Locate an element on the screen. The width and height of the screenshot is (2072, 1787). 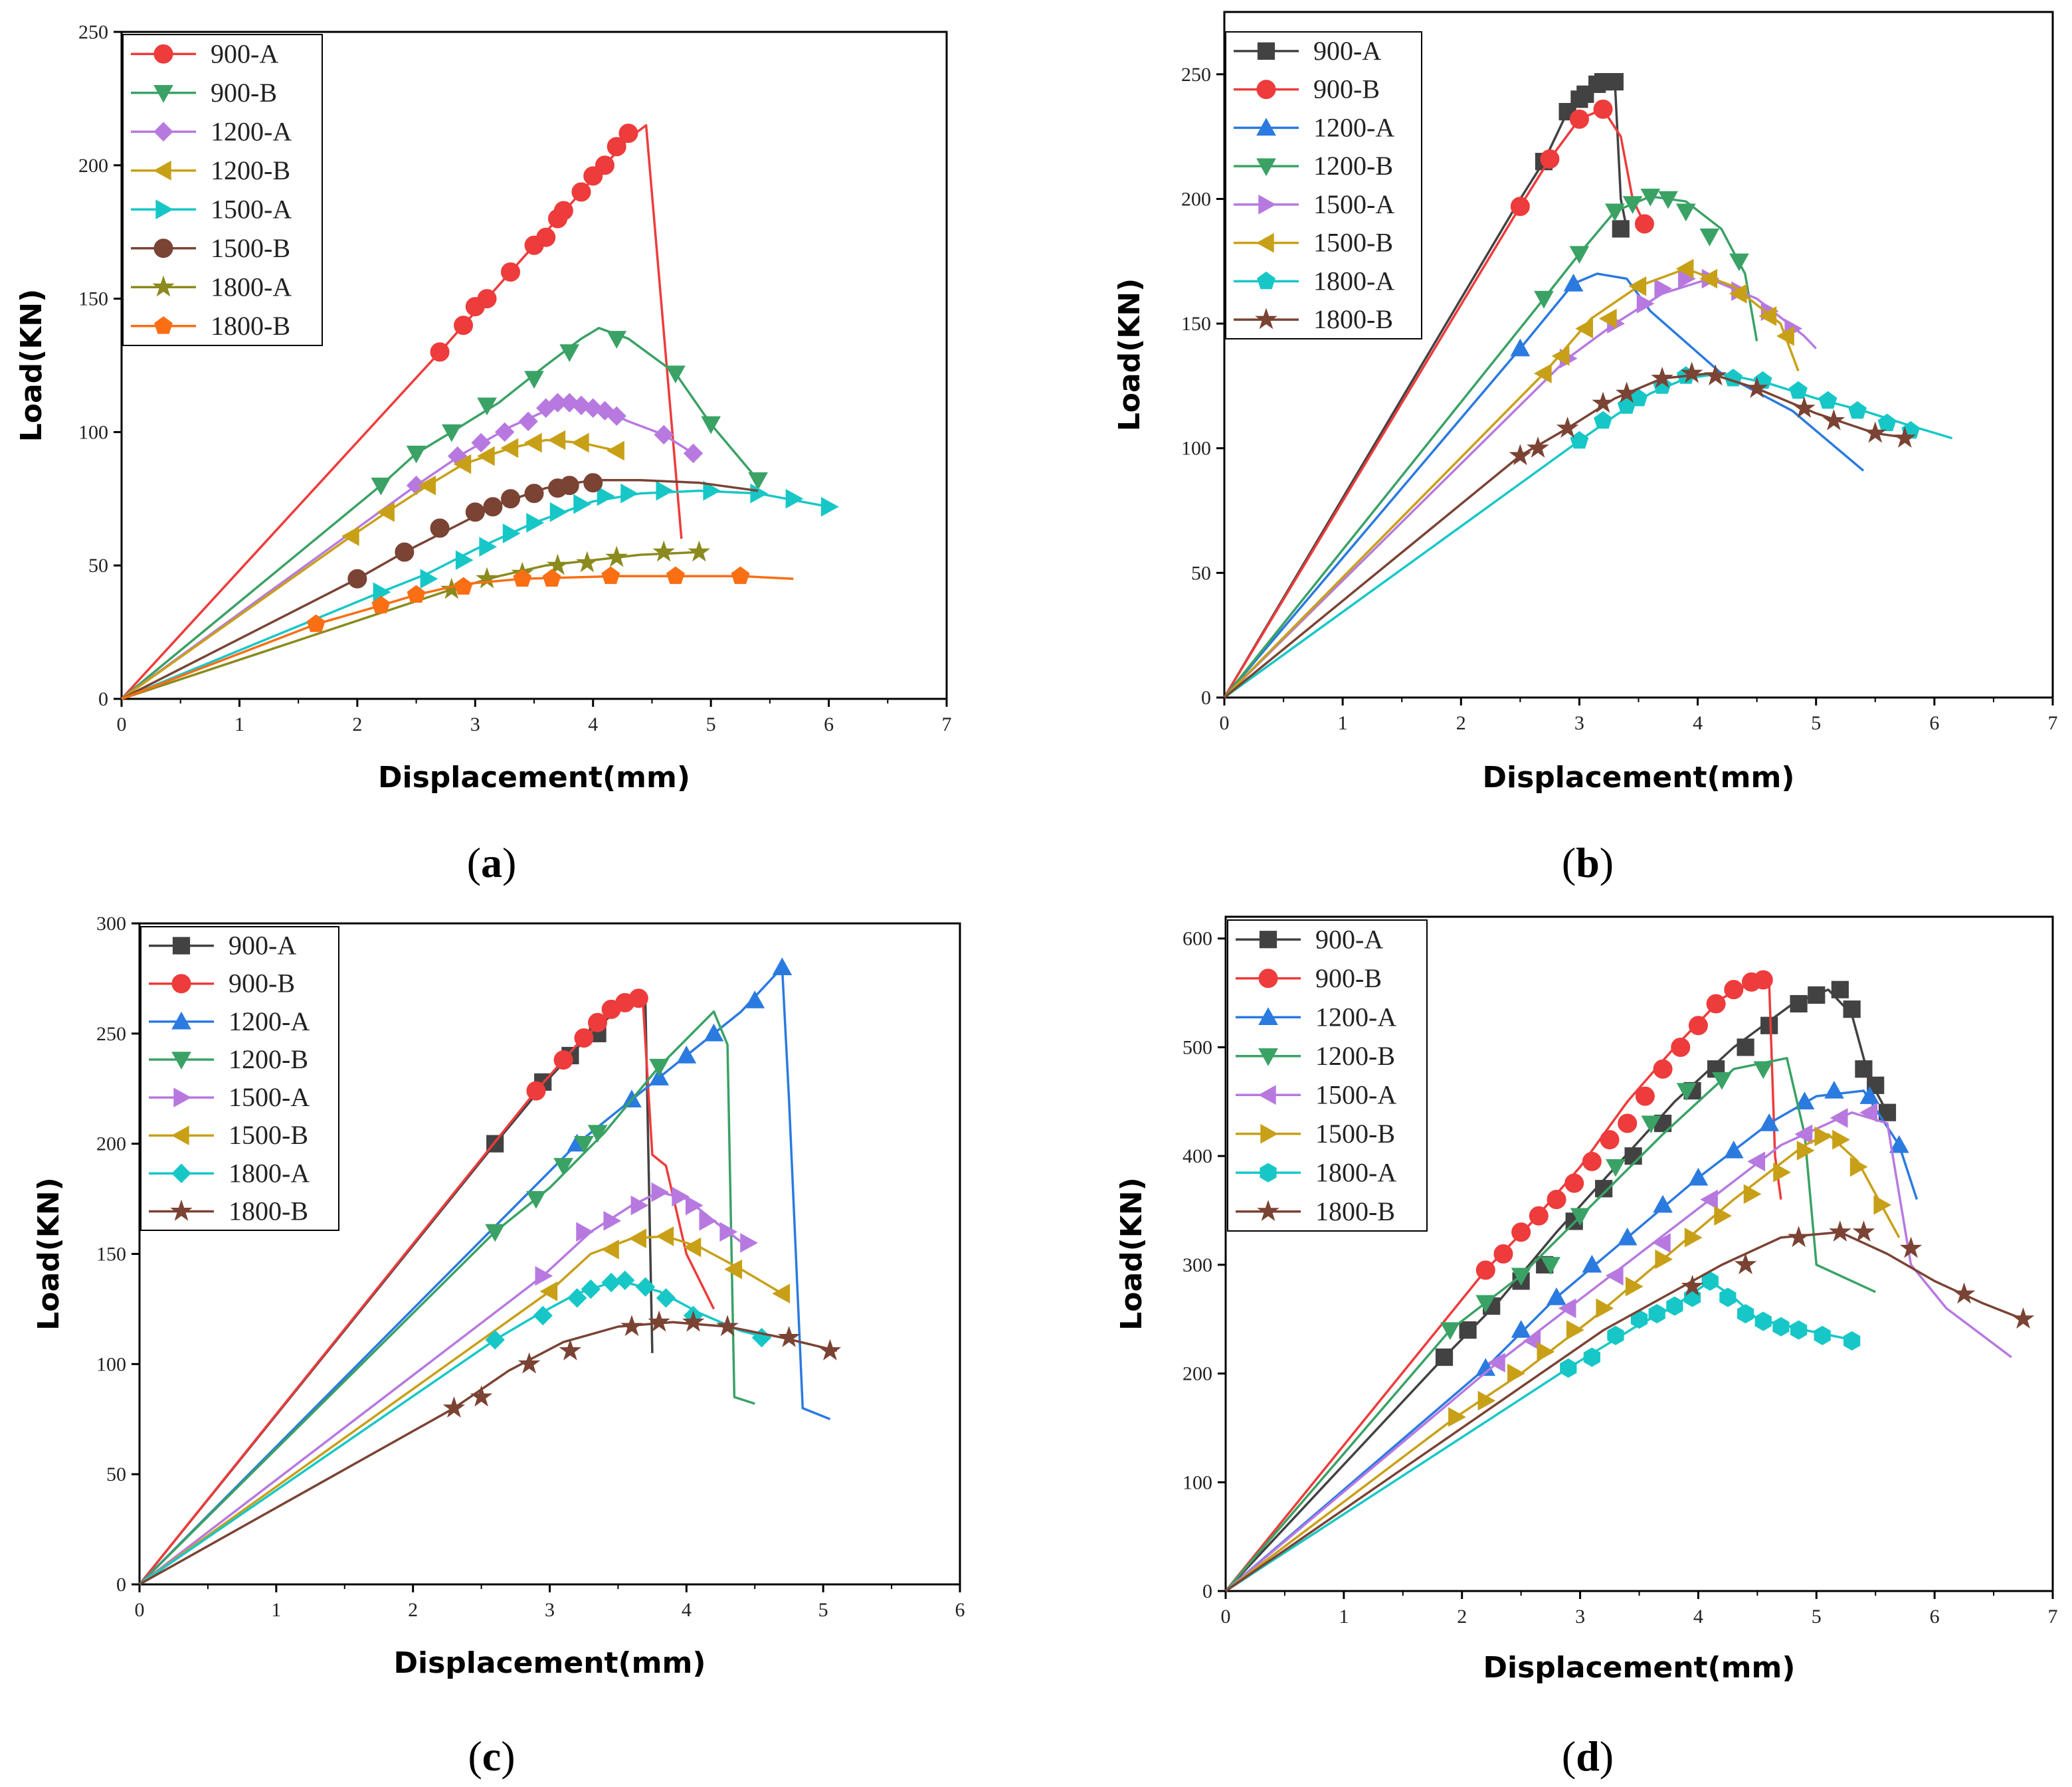
y-axis-title: Load(KN) is located at coordinates (1130, 355).